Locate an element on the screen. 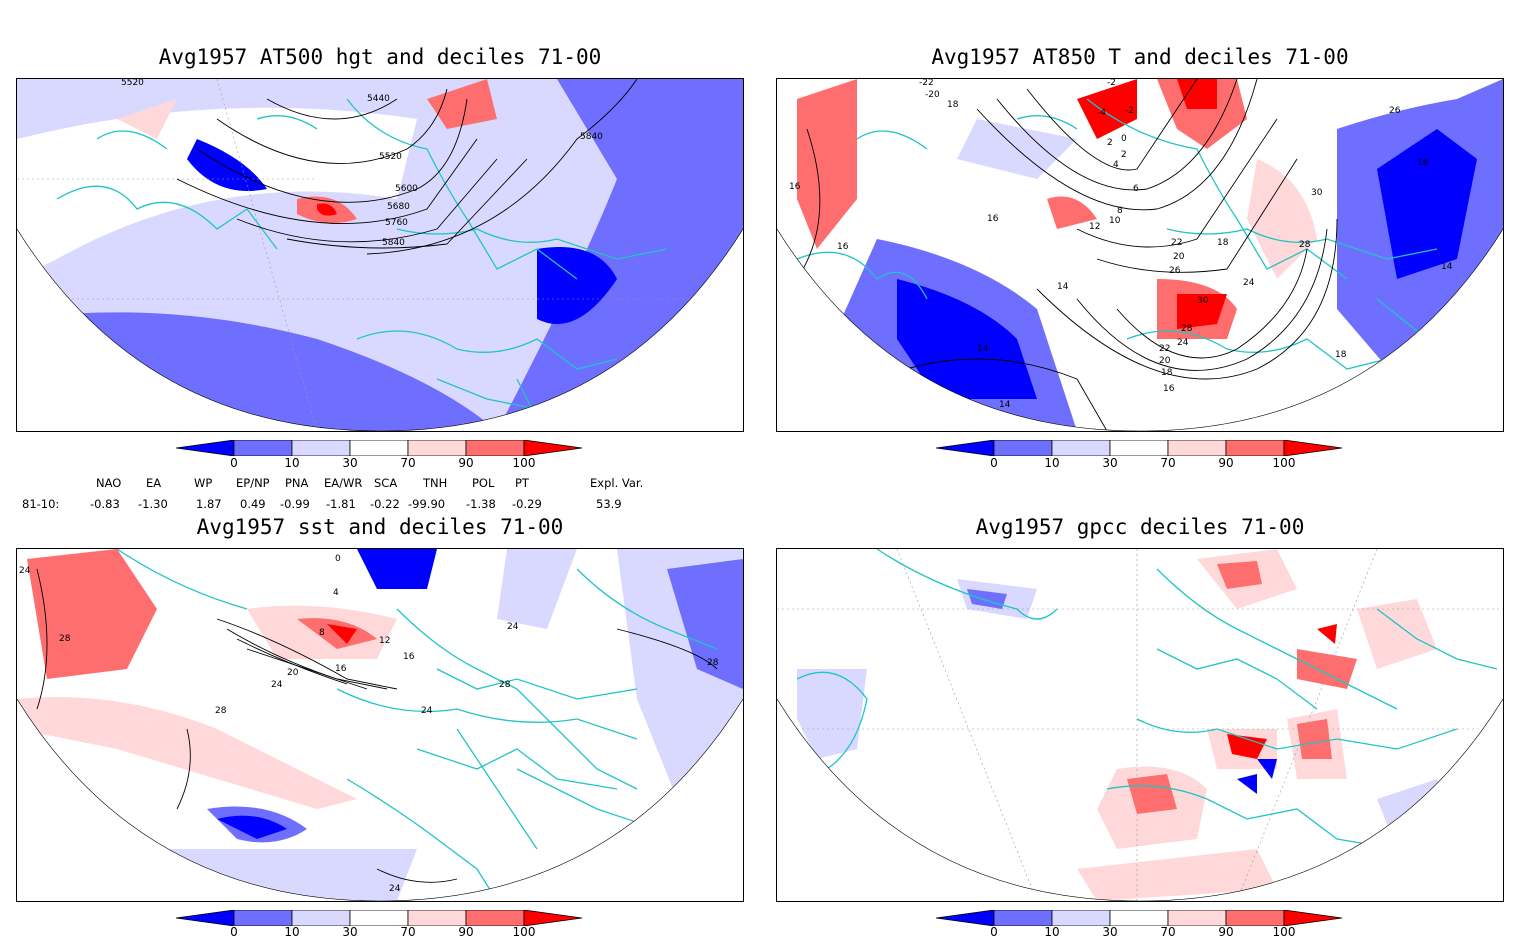  index-value: -1.30 is located at coordinates (153, 504).